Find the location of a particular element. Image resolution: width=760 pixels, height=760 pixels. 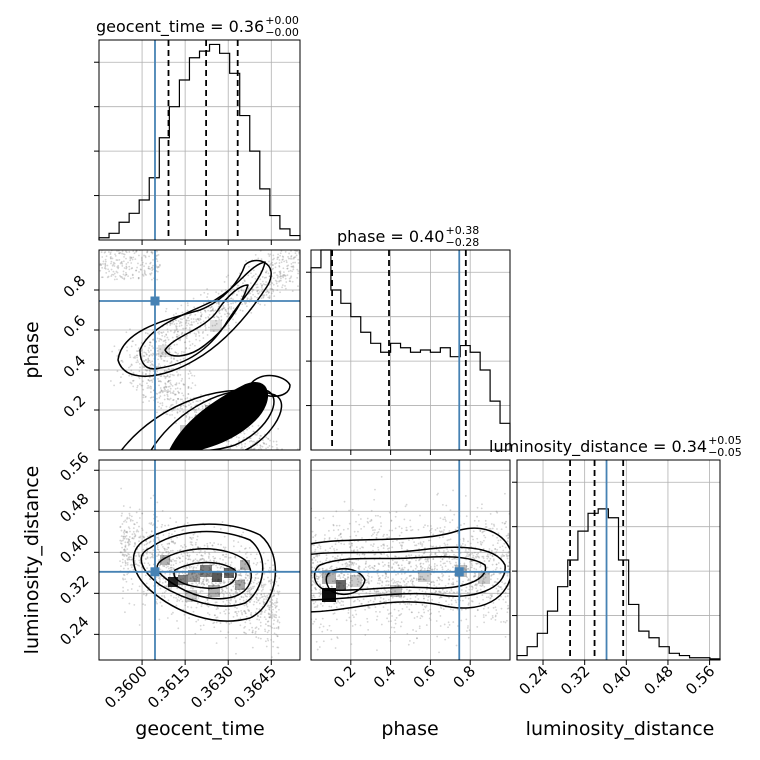

axes-frame is located at coordinates (199, 560).